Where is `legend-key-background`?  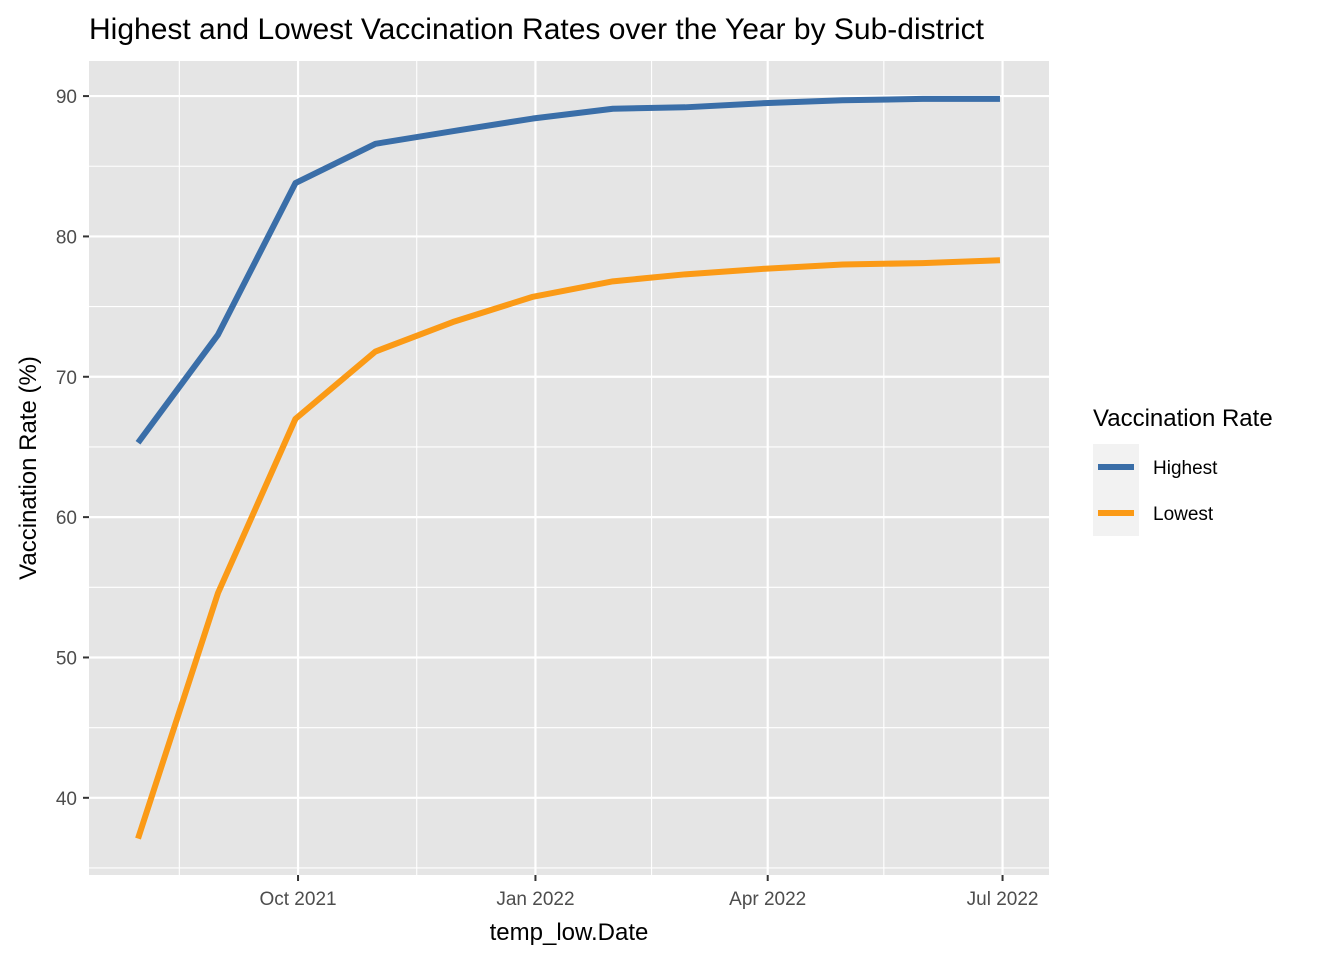
legend-key-background is located at coordinates (1116, 490).